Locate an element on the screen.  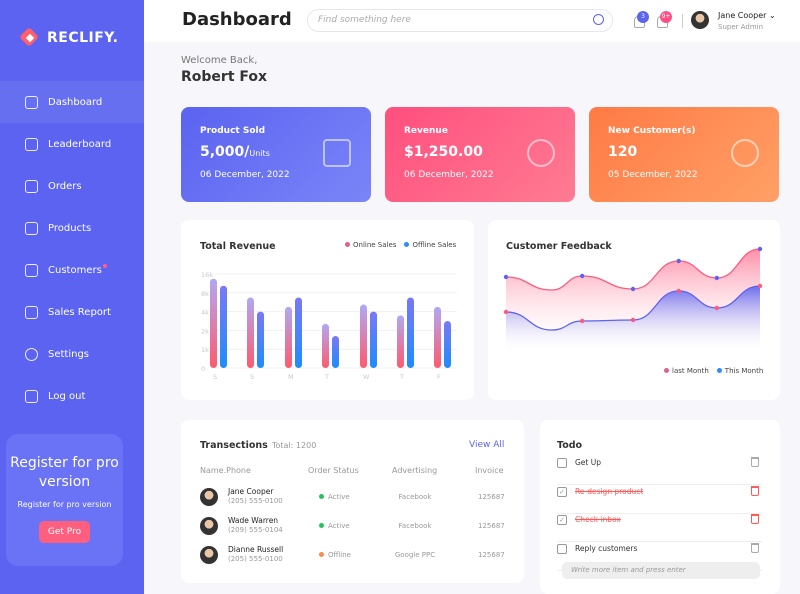
dollar-icon is located at coordinates (541, 153).